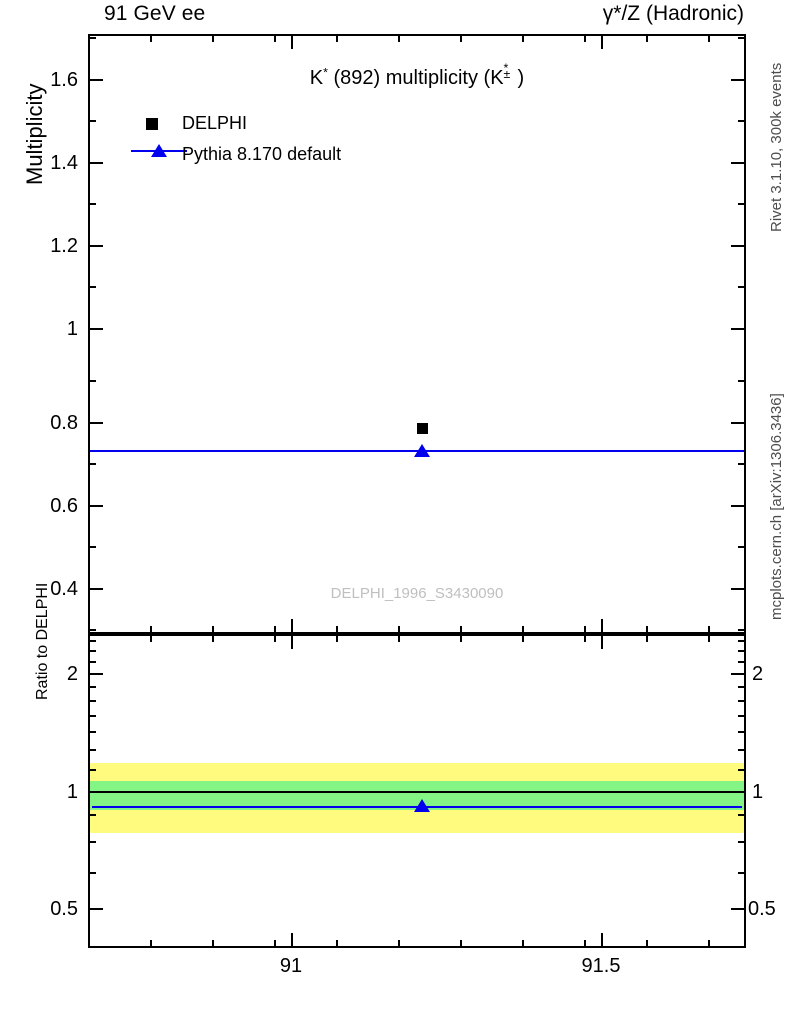 This screenshot has width=786, height=1024. Describe the element at coordinates (602, 641) in the screenshot. I see `ratio-xtick-top-major` at that location.